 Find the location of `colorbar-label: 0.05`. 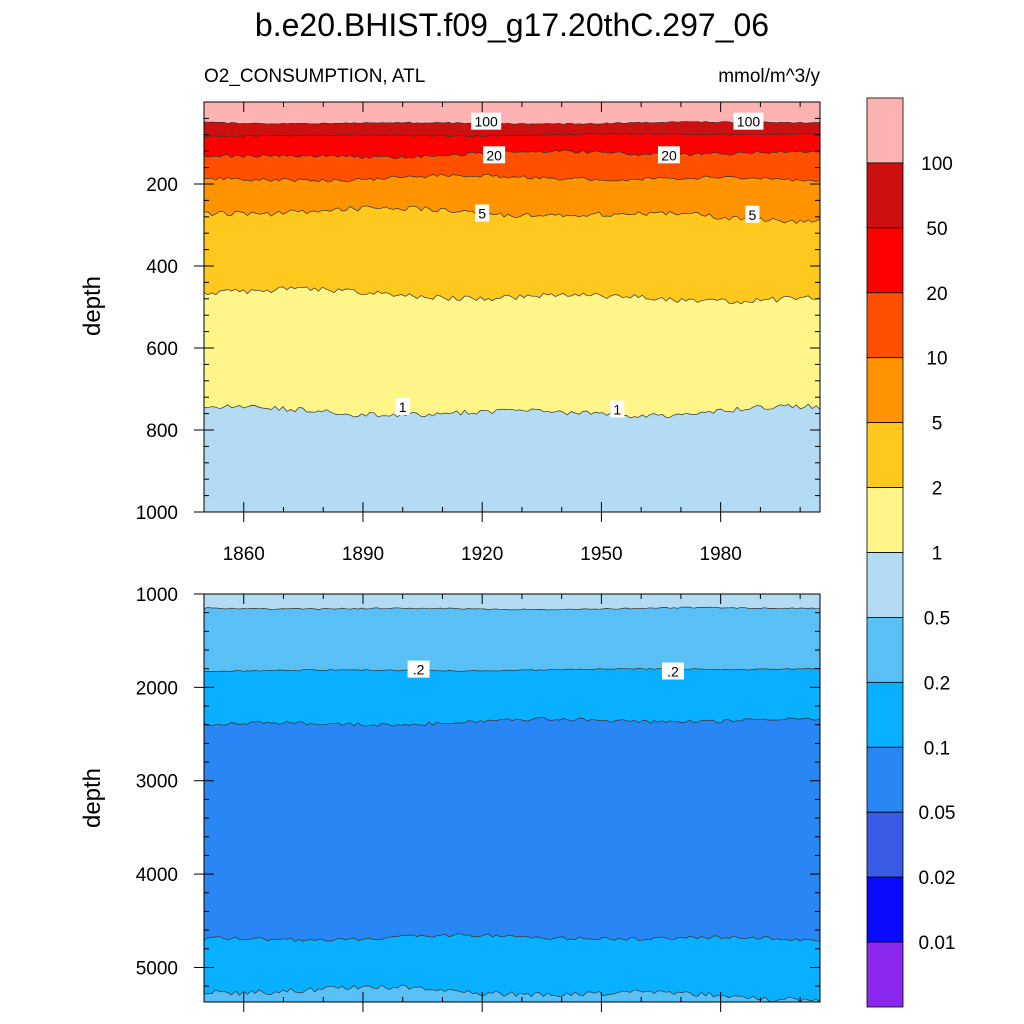

colorbar-label: 0.05 is located at coordinates (937, 813).